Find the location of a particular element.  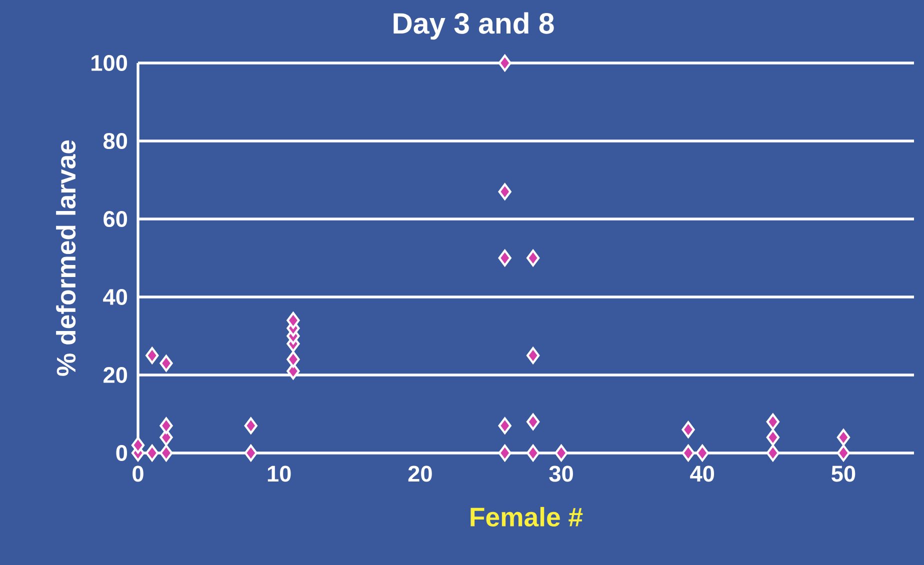

y-tick-label: 0 is located at coordinates (122, 453).